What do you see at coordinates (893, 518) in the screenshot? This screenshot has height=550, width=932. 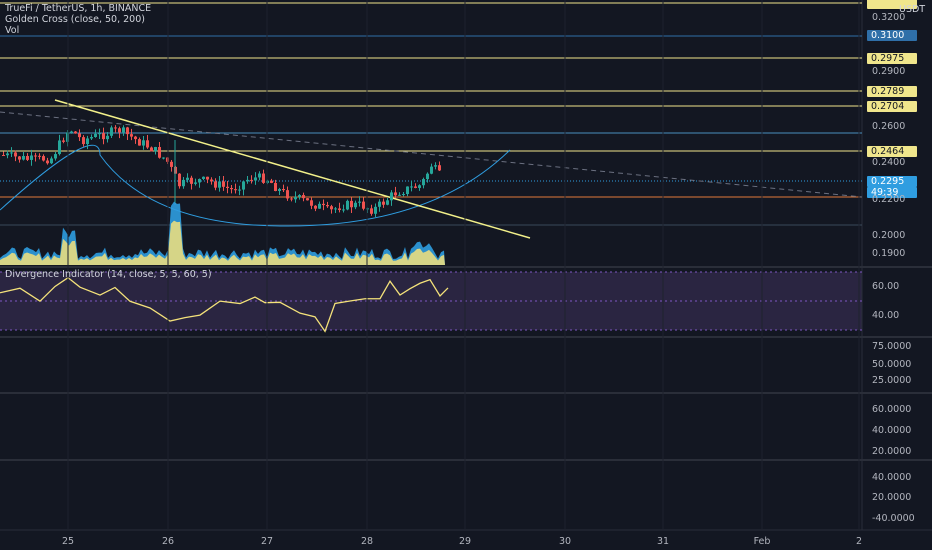 I see `pane5-tick: -40.0000` at bounding box center [893, 518].